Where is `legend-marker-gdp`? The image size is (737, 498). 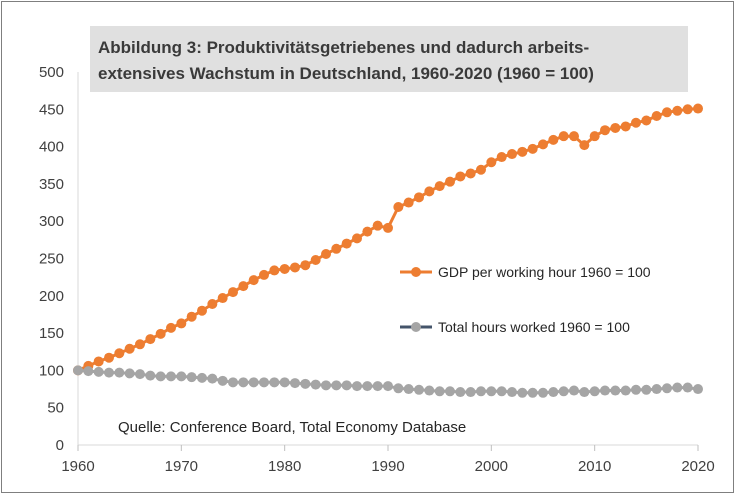 legend-marker-gdp is located at coordinates (416, 272).